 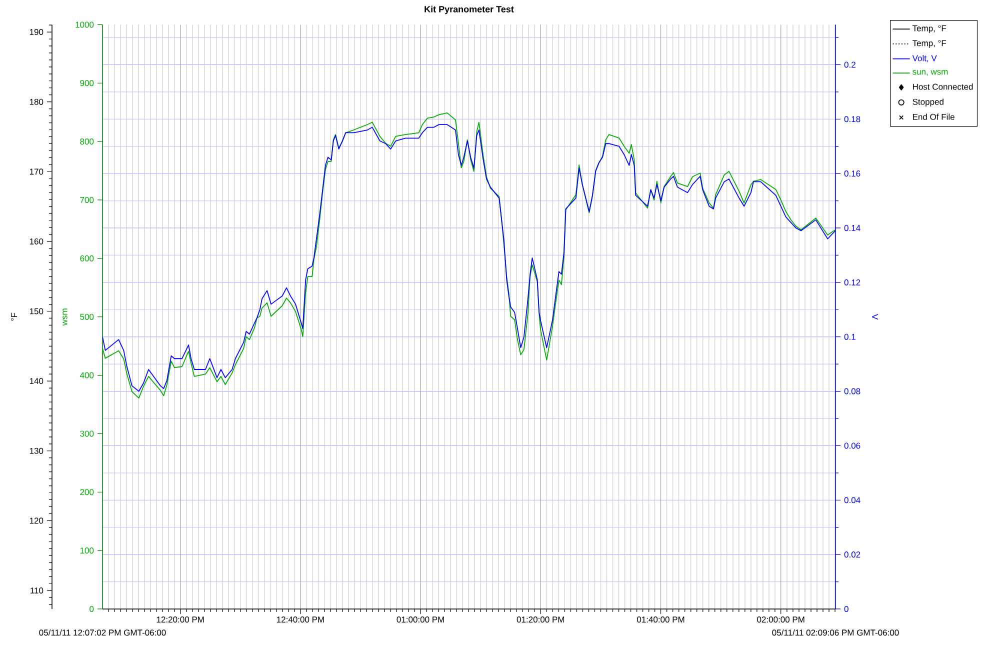 What do you see at coordinates (540, 619) in the screenshot?
I see `x-tick-label: 01:20:00 PM` at bounding box center [540, 619].